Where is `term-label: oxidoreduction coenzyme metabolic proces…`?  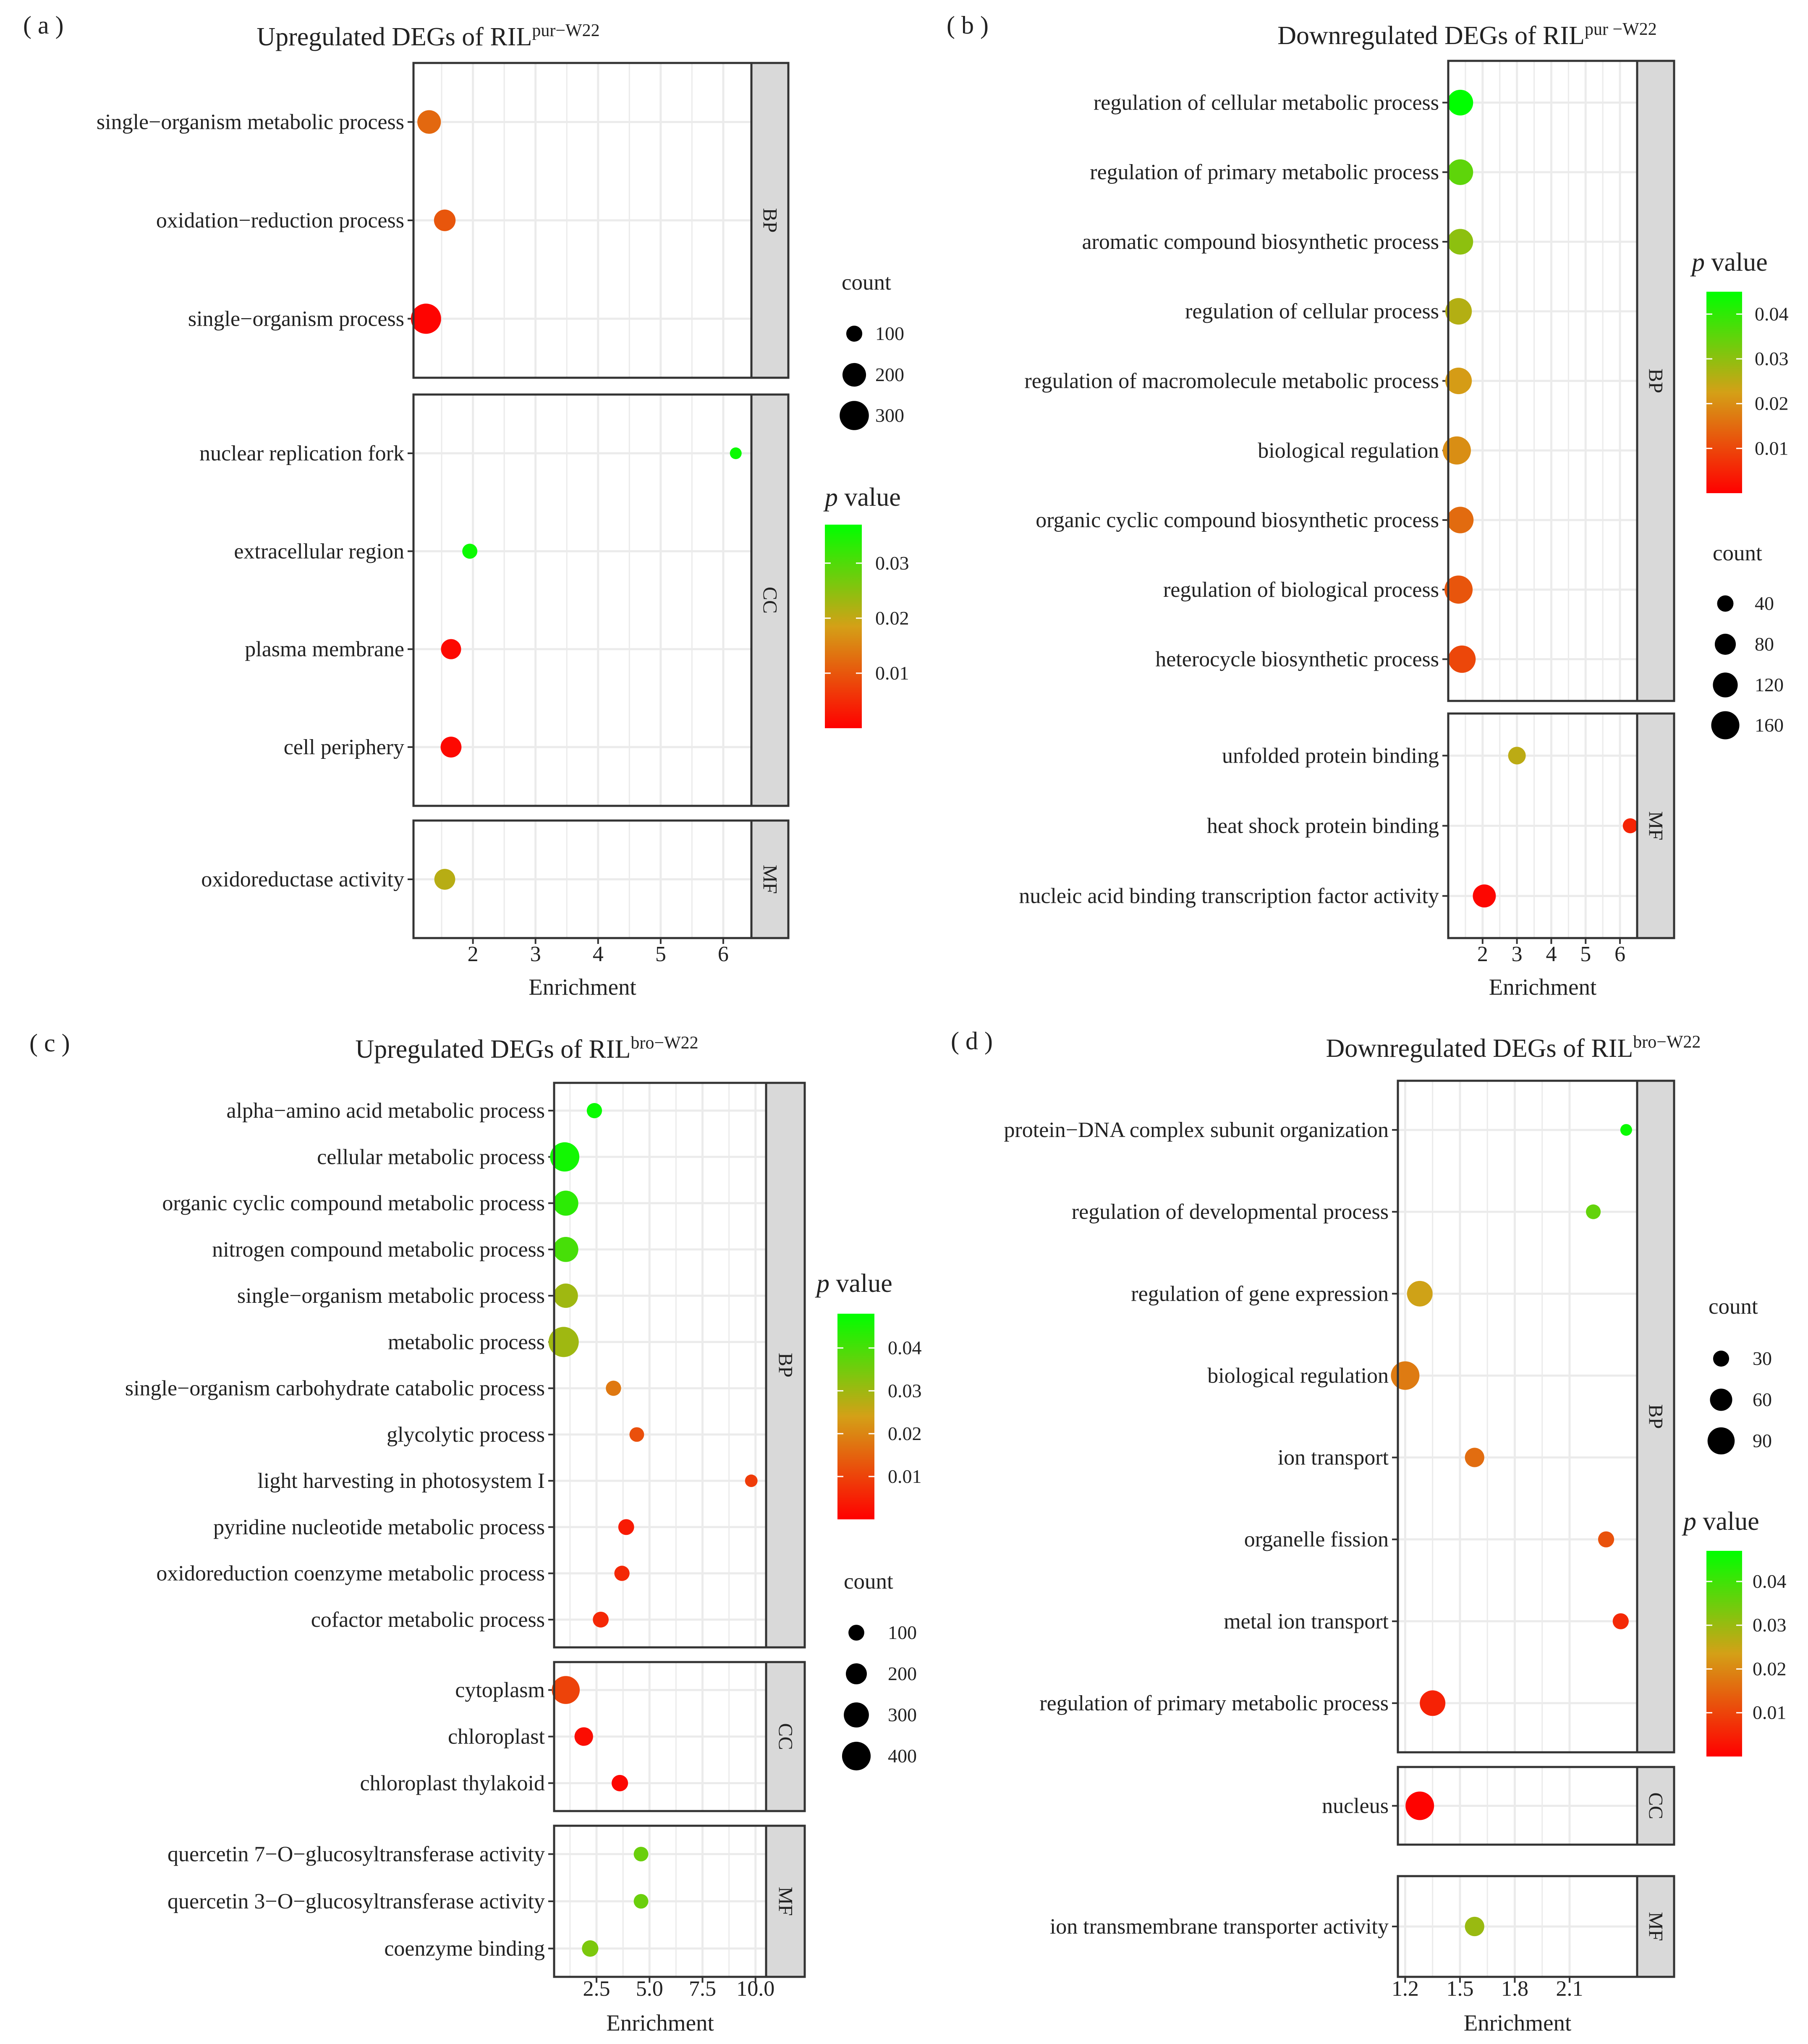
term-label: oxidoreduction coenzyme metabolic proces… is located at coordinates (350, 1574).